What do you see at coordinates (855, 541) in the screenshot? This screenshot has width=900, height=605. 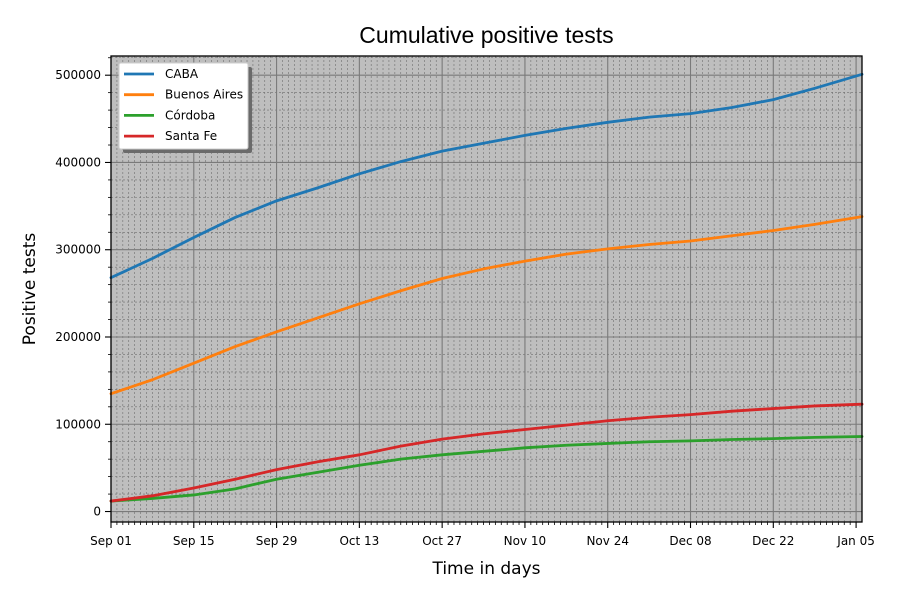 I see `x-tick-label: Jan 05` at bounding box center [855, 541].